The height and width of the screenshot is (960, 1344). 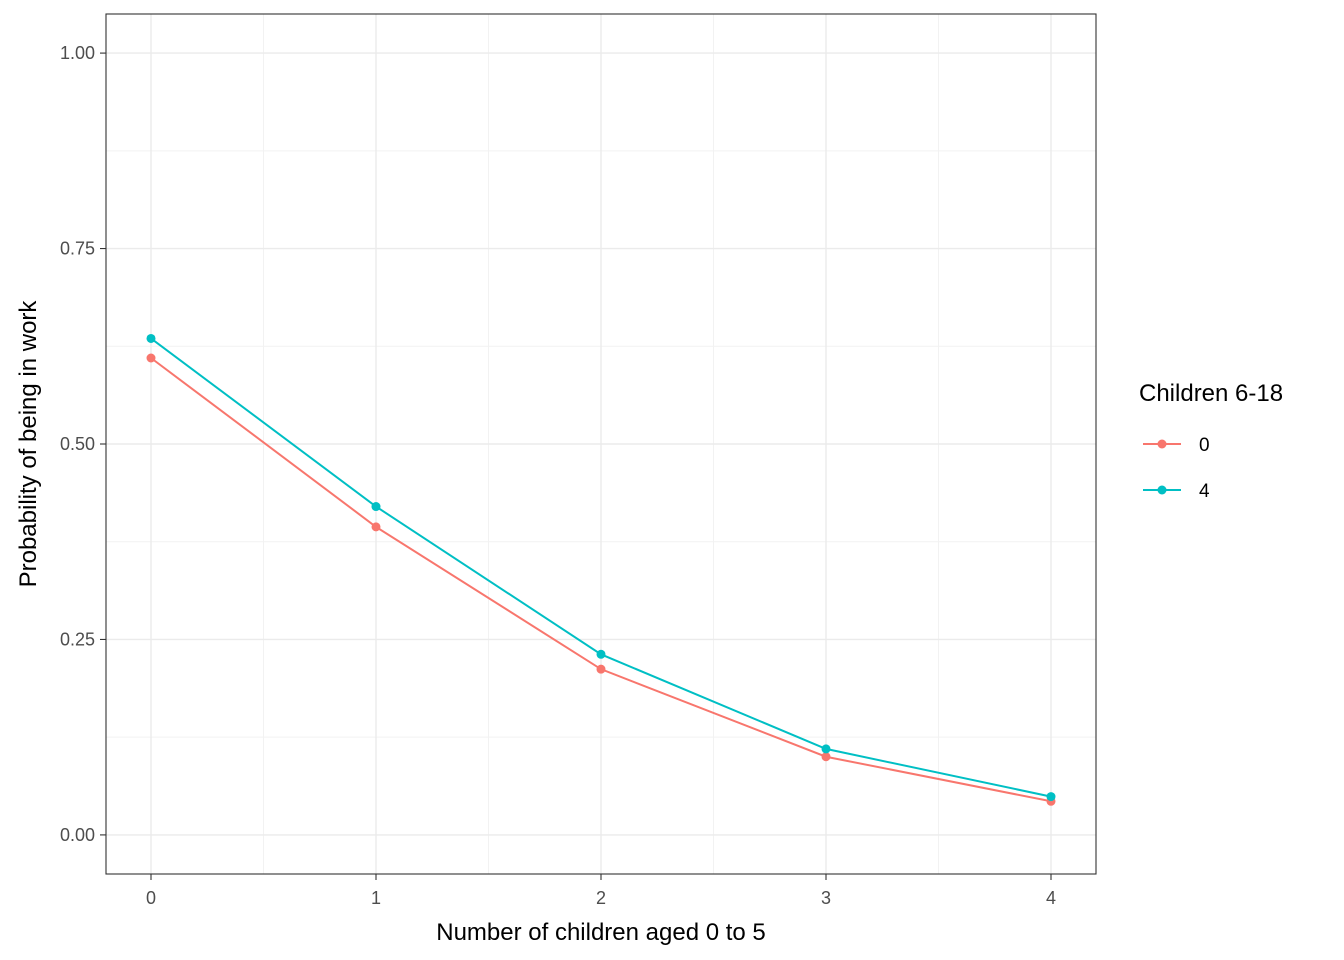 I want to click on x-tick-label: 1, so click(x=376, y=898).